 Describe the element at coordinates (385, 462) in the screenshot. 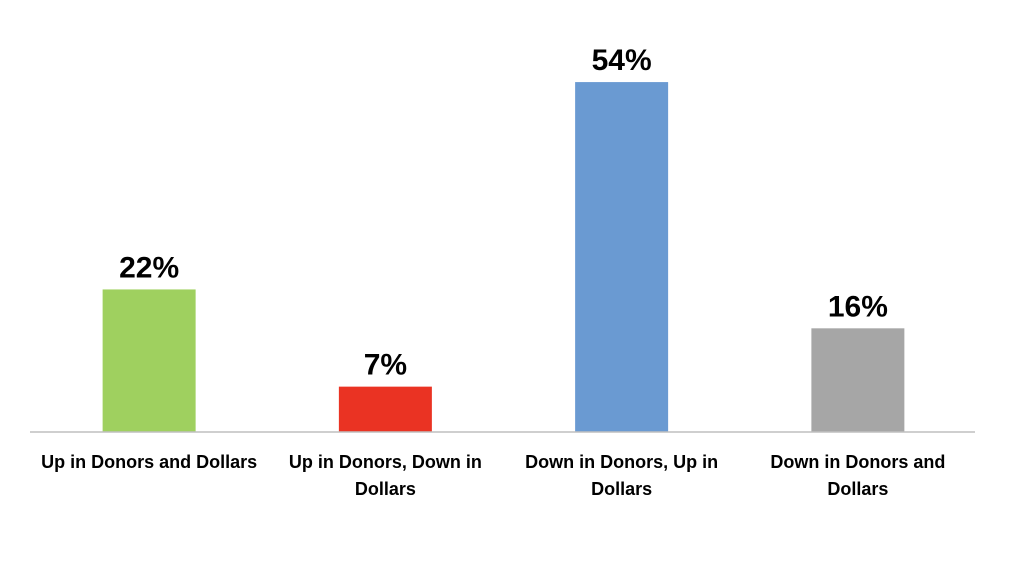

I see `category-label-line: Up in Donors, Down in` at that location.